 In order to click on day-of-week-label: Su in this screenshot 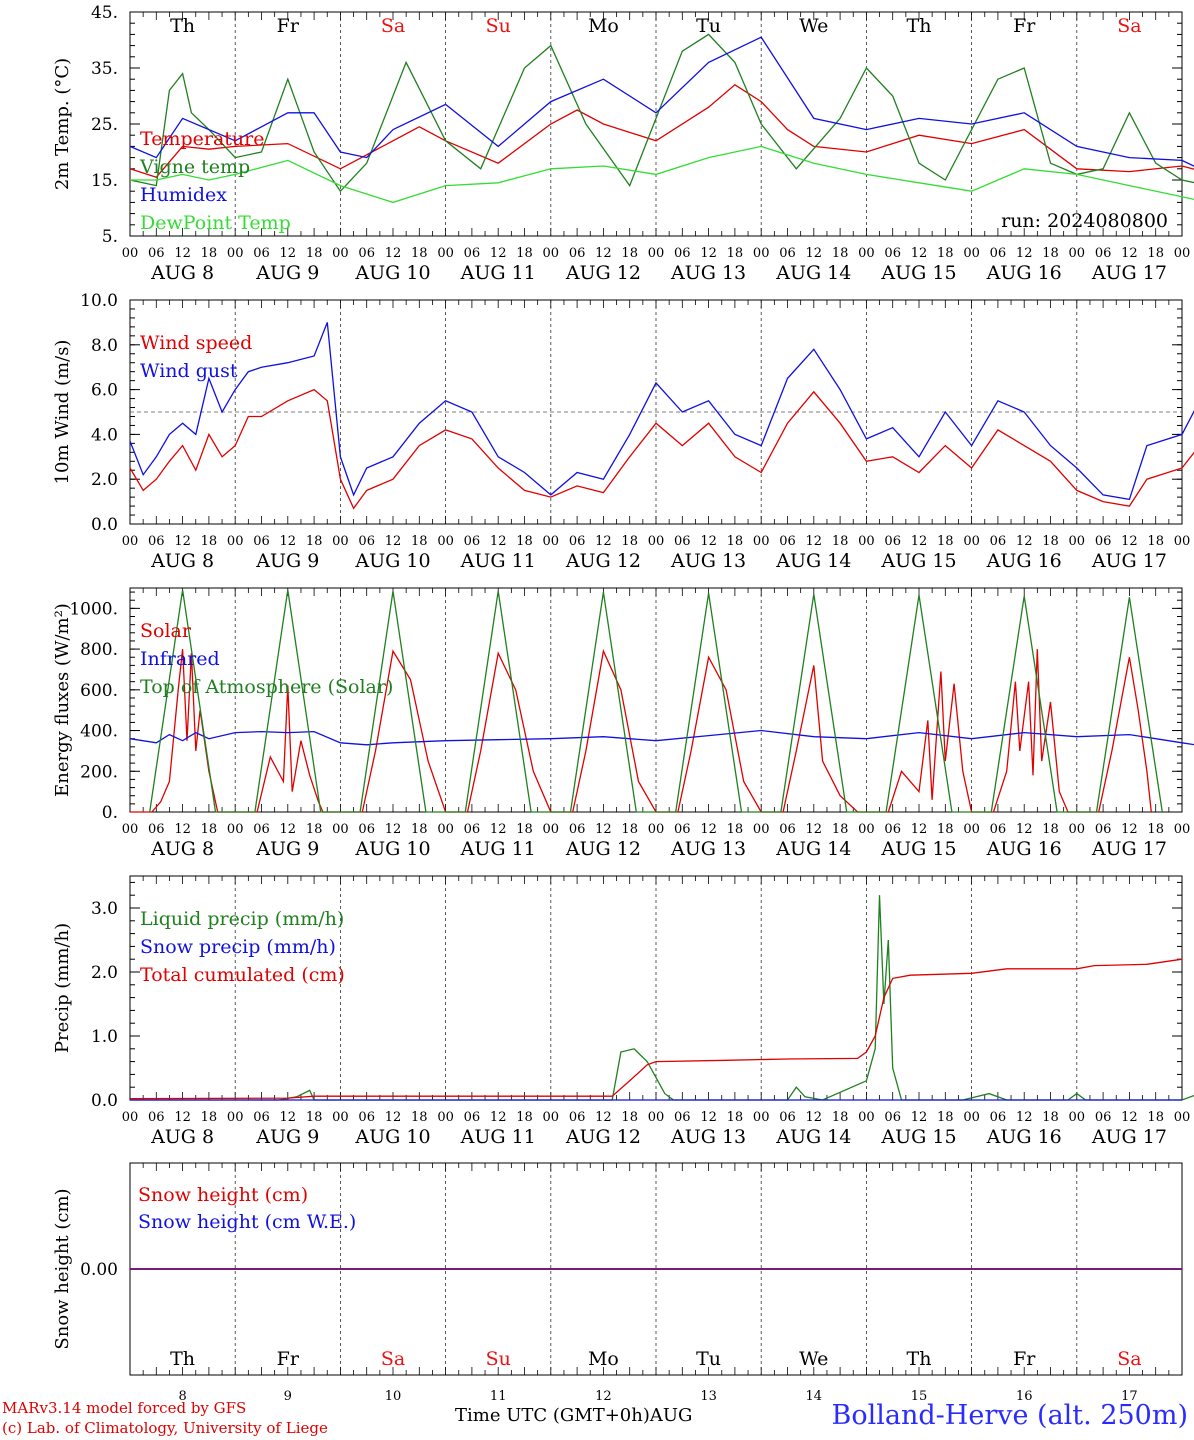, I will do `click(498, 1359)`.